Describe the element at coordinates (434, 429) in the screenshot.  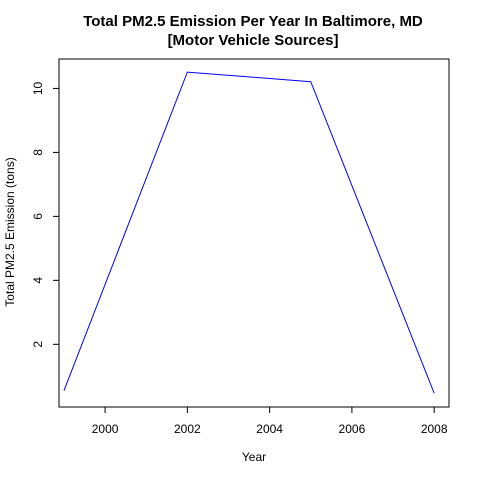
I see `x-tick-label: 2008` at that location.